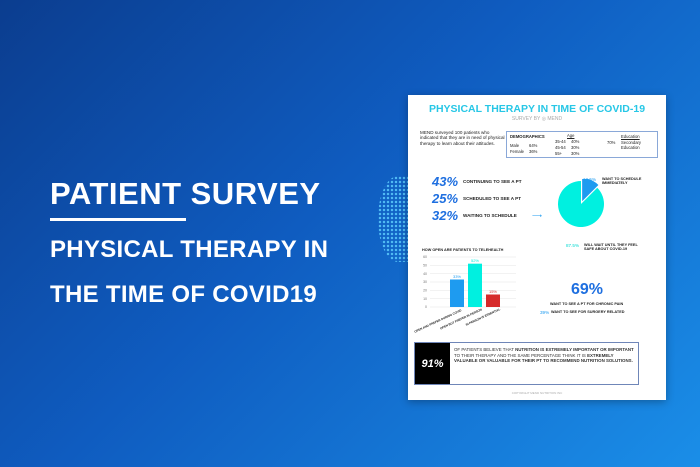 This screenshot has height=467, width=700. Describe the element at coordinates (631, 145) in the screenshot. I see `education-value: Secondary Education` at that location.